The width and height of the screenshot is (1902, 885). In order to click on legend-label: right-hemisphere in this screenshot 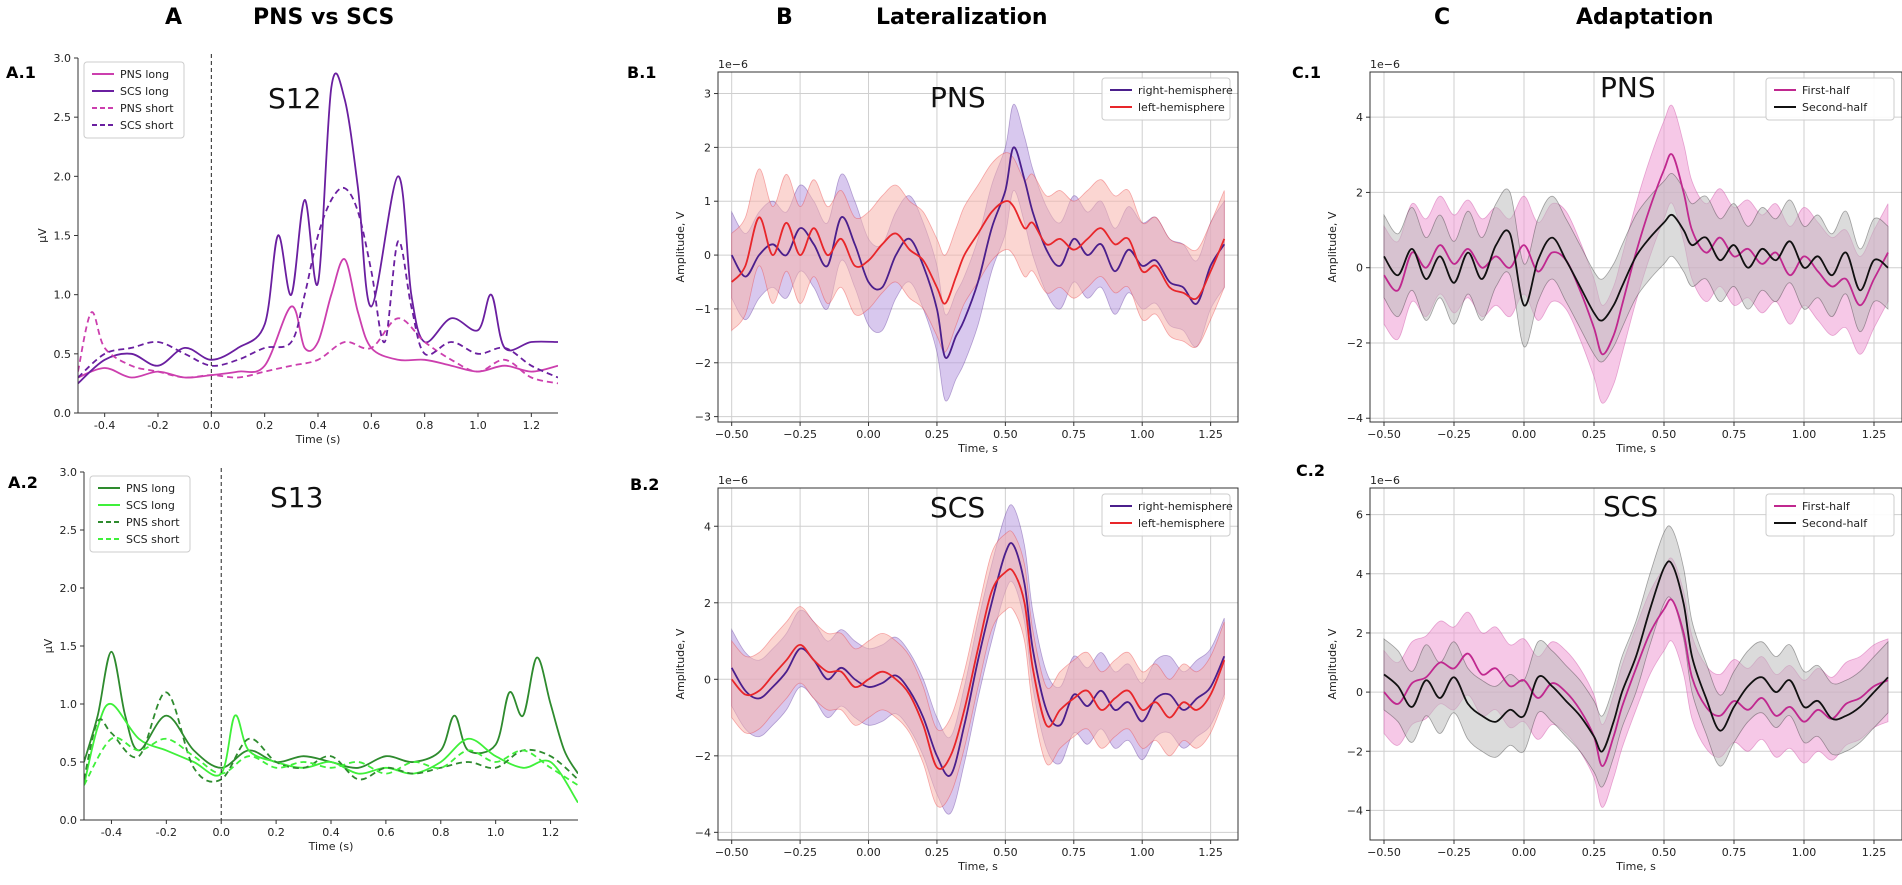, I will do `click(1185, 90)`.